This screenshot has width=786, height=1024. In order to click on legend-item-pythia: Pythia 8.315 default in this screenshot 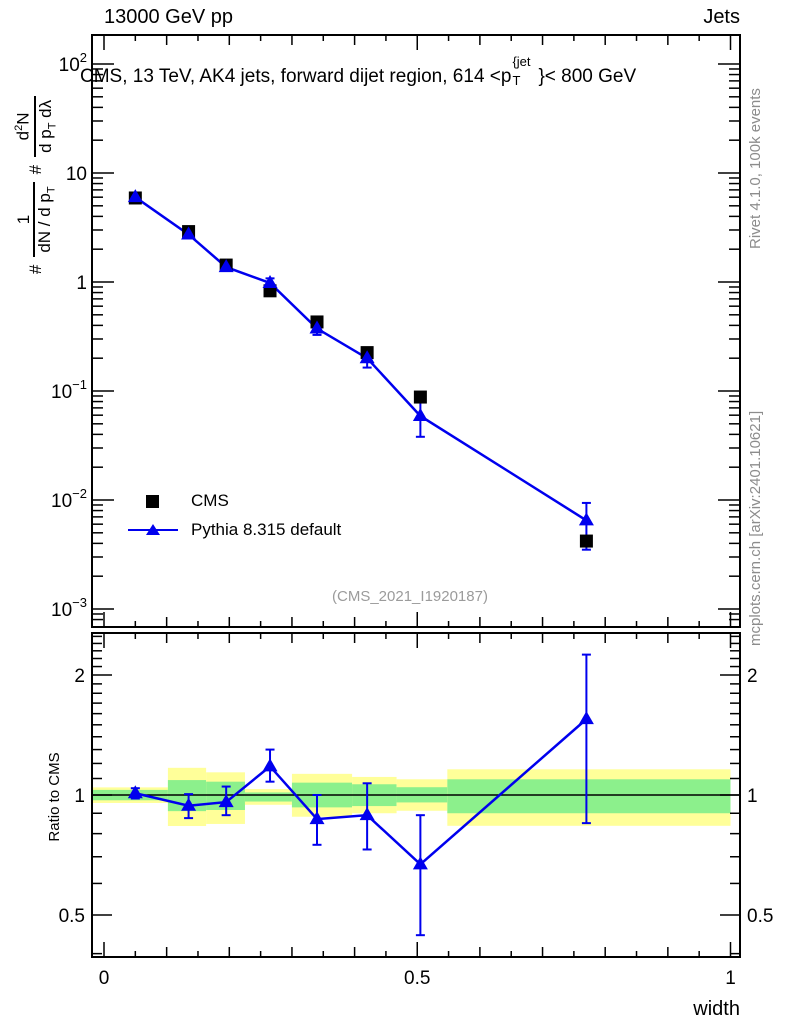, I will do `click(235, 529)`.